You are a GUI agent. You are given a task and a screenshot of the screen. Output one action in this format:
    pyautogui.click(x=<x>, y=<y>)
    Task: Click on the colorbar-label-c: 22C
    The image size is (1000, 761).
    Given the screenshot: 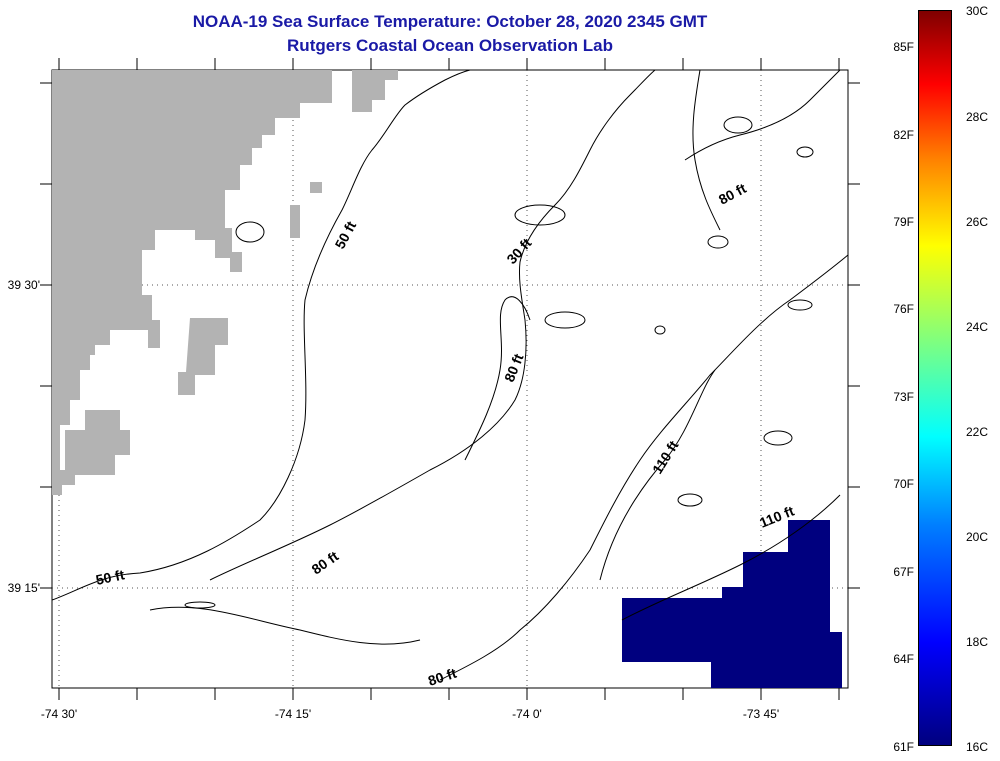 What is the action you would take?
    pyautogui.click(x=977, y=432)
    